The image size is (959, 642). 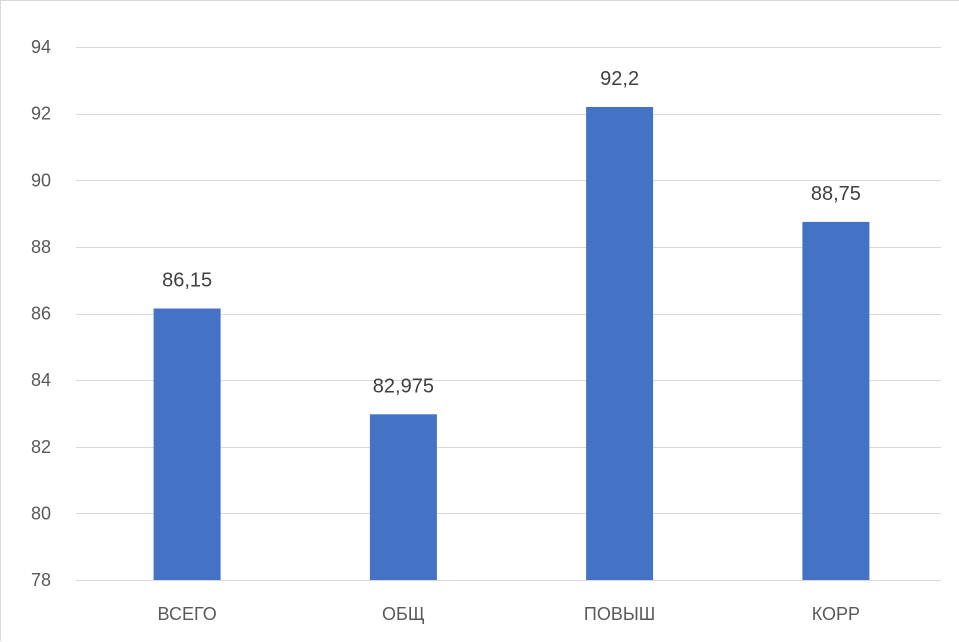 I want to click on y-tick-label: 86, so click(x=41, y=314).